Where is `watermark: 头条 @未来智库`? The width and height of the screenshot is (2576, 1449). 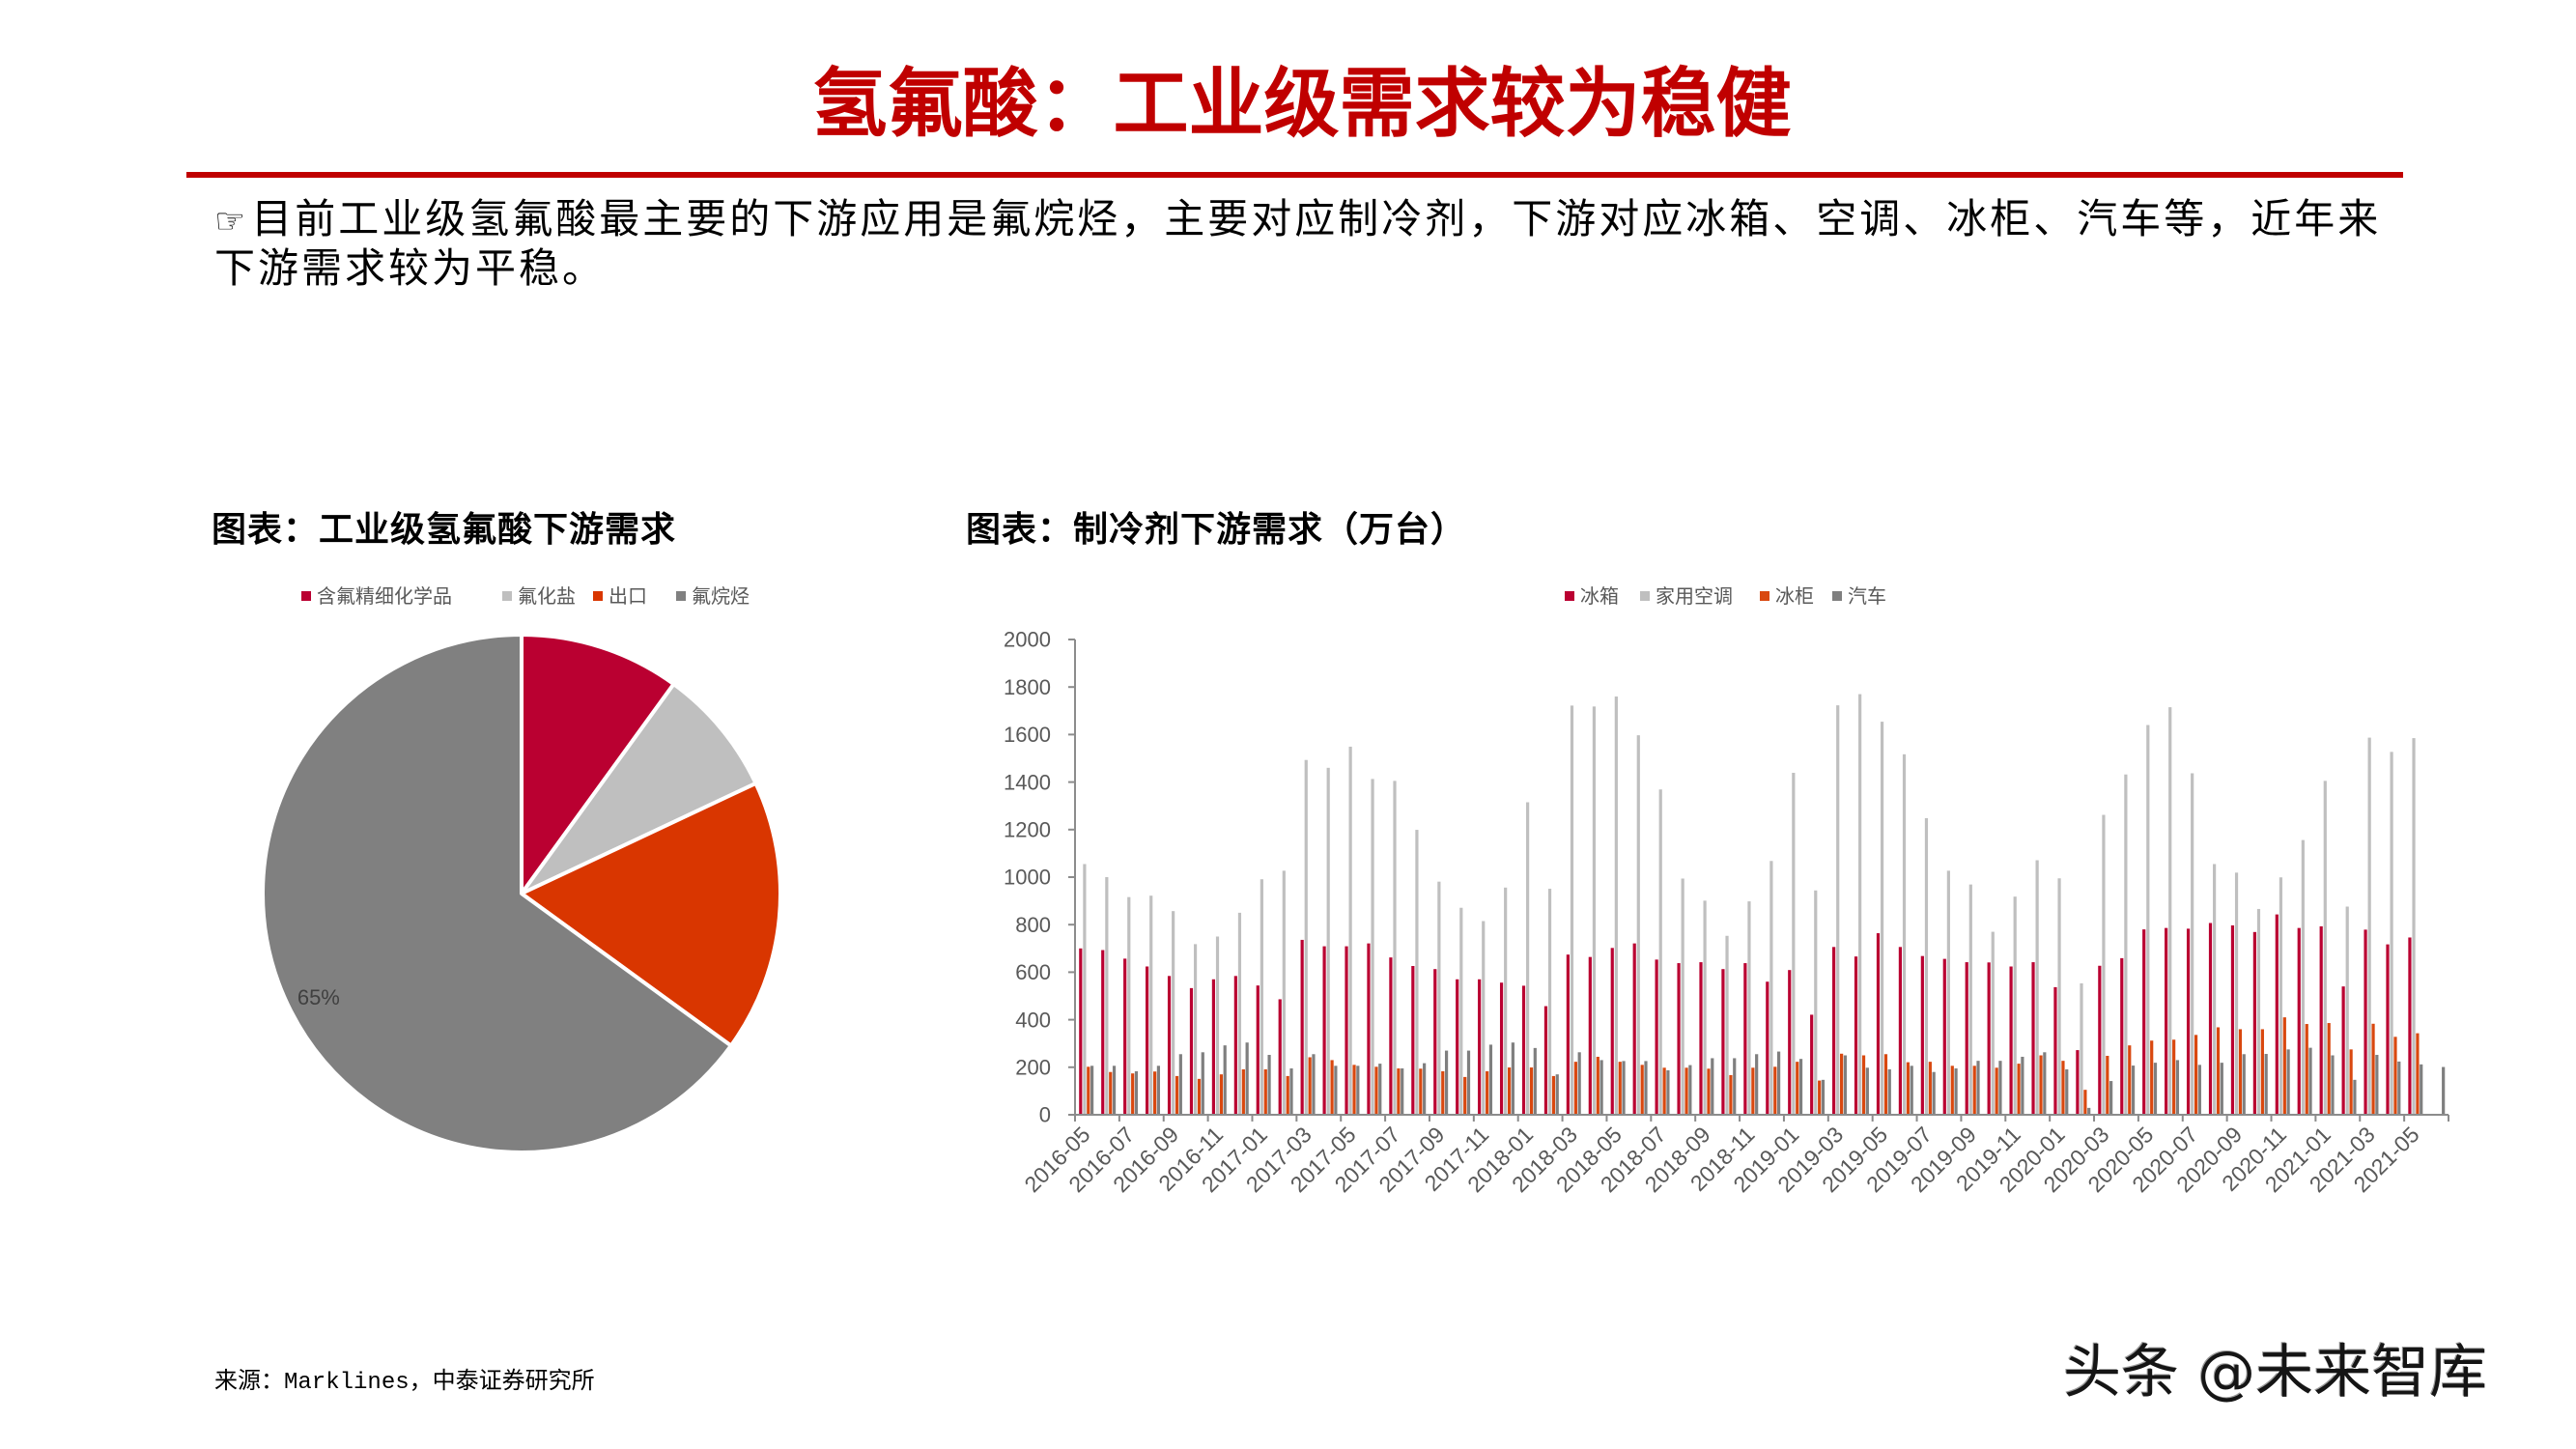 watermark: 头条 @未来智库 is located at coordinates (2275, 1372).